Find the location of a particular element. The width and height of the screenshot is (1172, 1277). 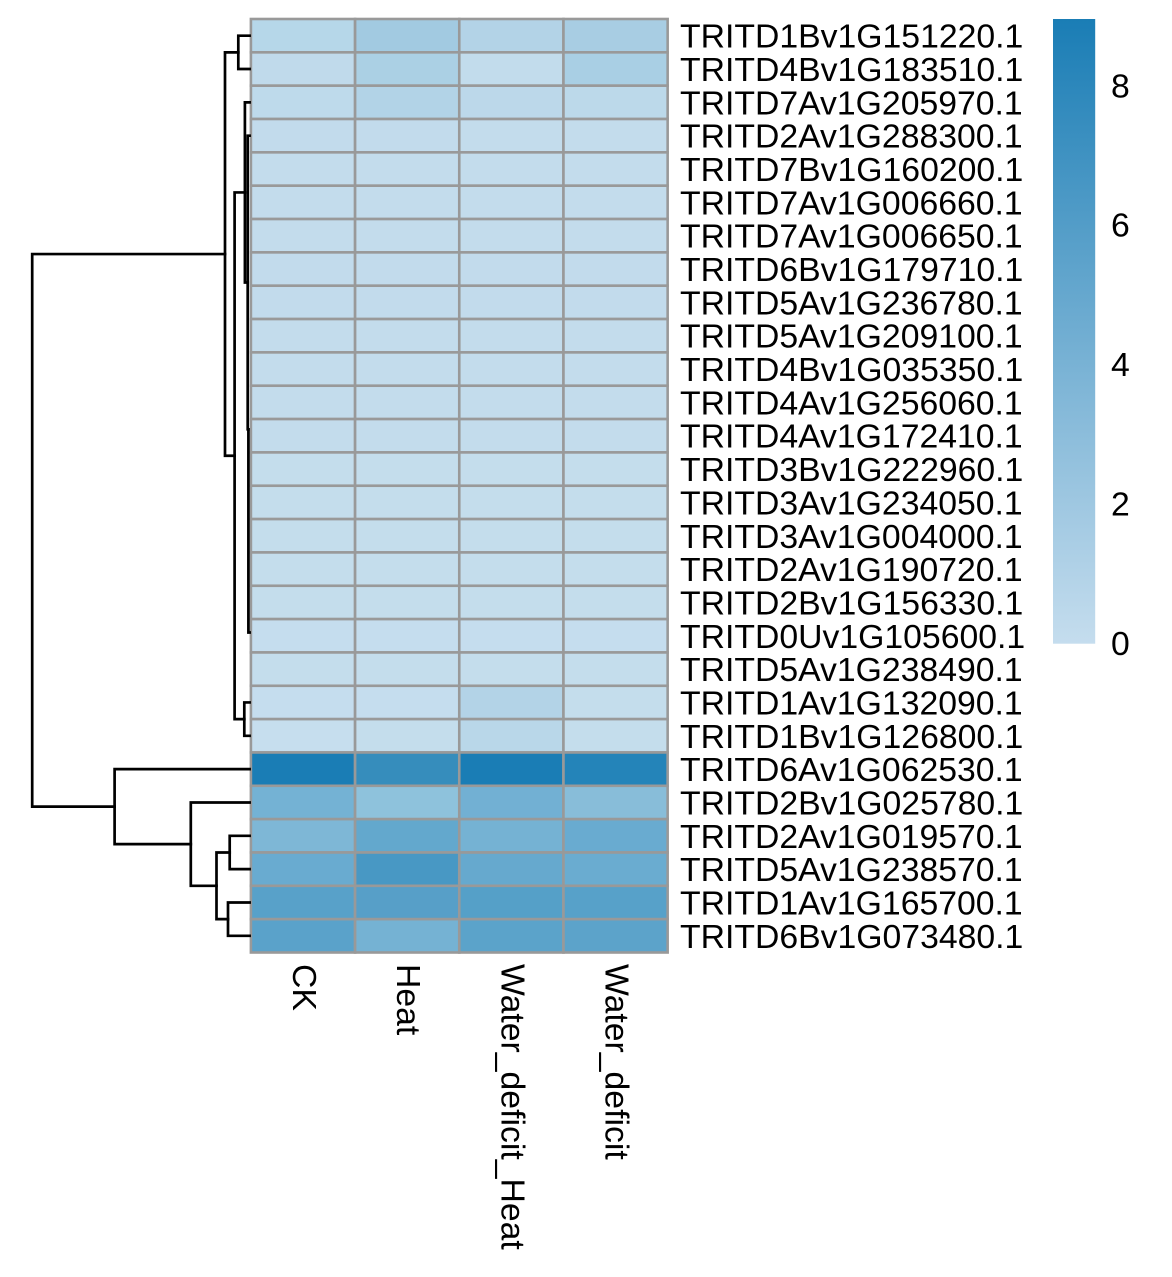

svg-text: TRITD1Av1G132090.1 is located at coordinates (851, 703).